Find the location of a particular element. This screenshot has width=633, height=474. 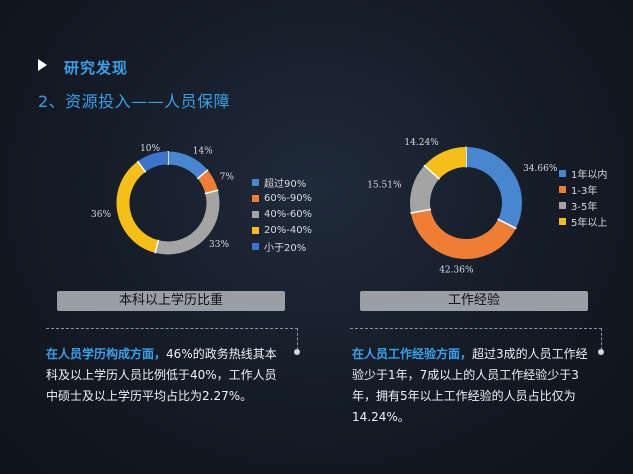

donut-1-label-2: 15.51% is located at coordinates (384, 186).